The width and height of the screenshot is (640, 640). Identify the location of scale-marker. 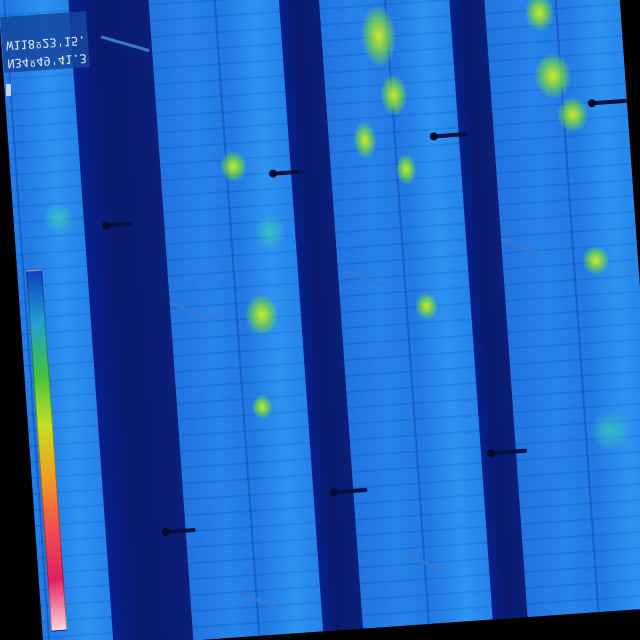
(8, 90).